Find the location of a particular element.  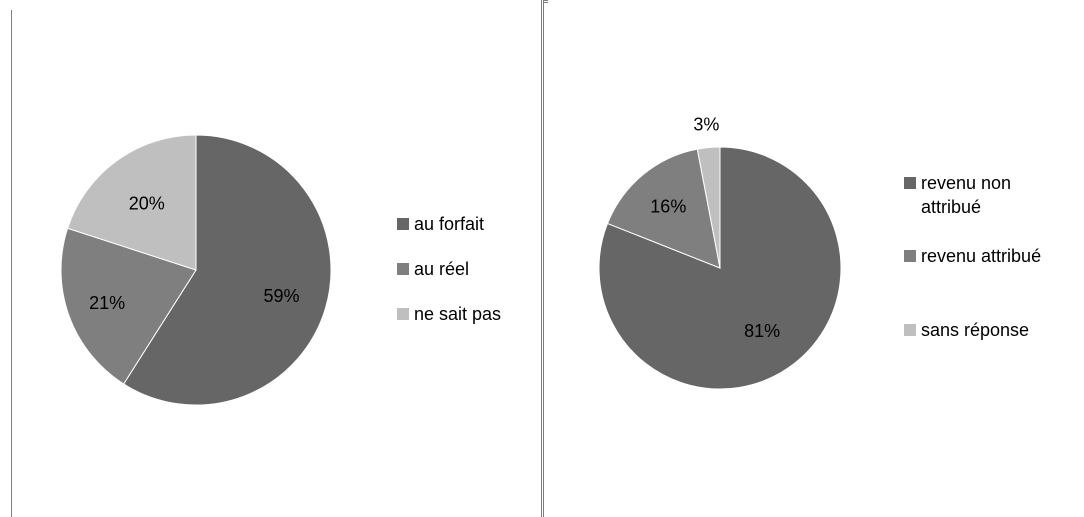

pie-chart-right: 81% 16% 3% is located at coordinates (720, 252).